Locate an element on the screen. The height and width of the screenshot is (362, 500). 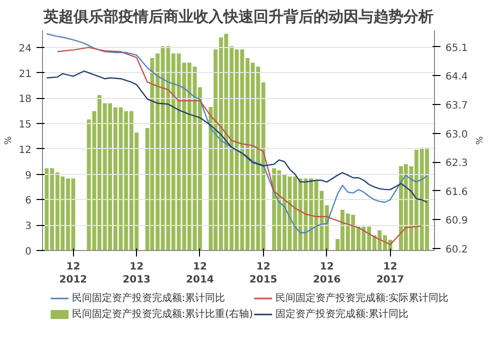
chart-title: 英超俱乐部疫情后商业收入快速回升背后的动因与趋势分析 is located at coordinates (238, 17).